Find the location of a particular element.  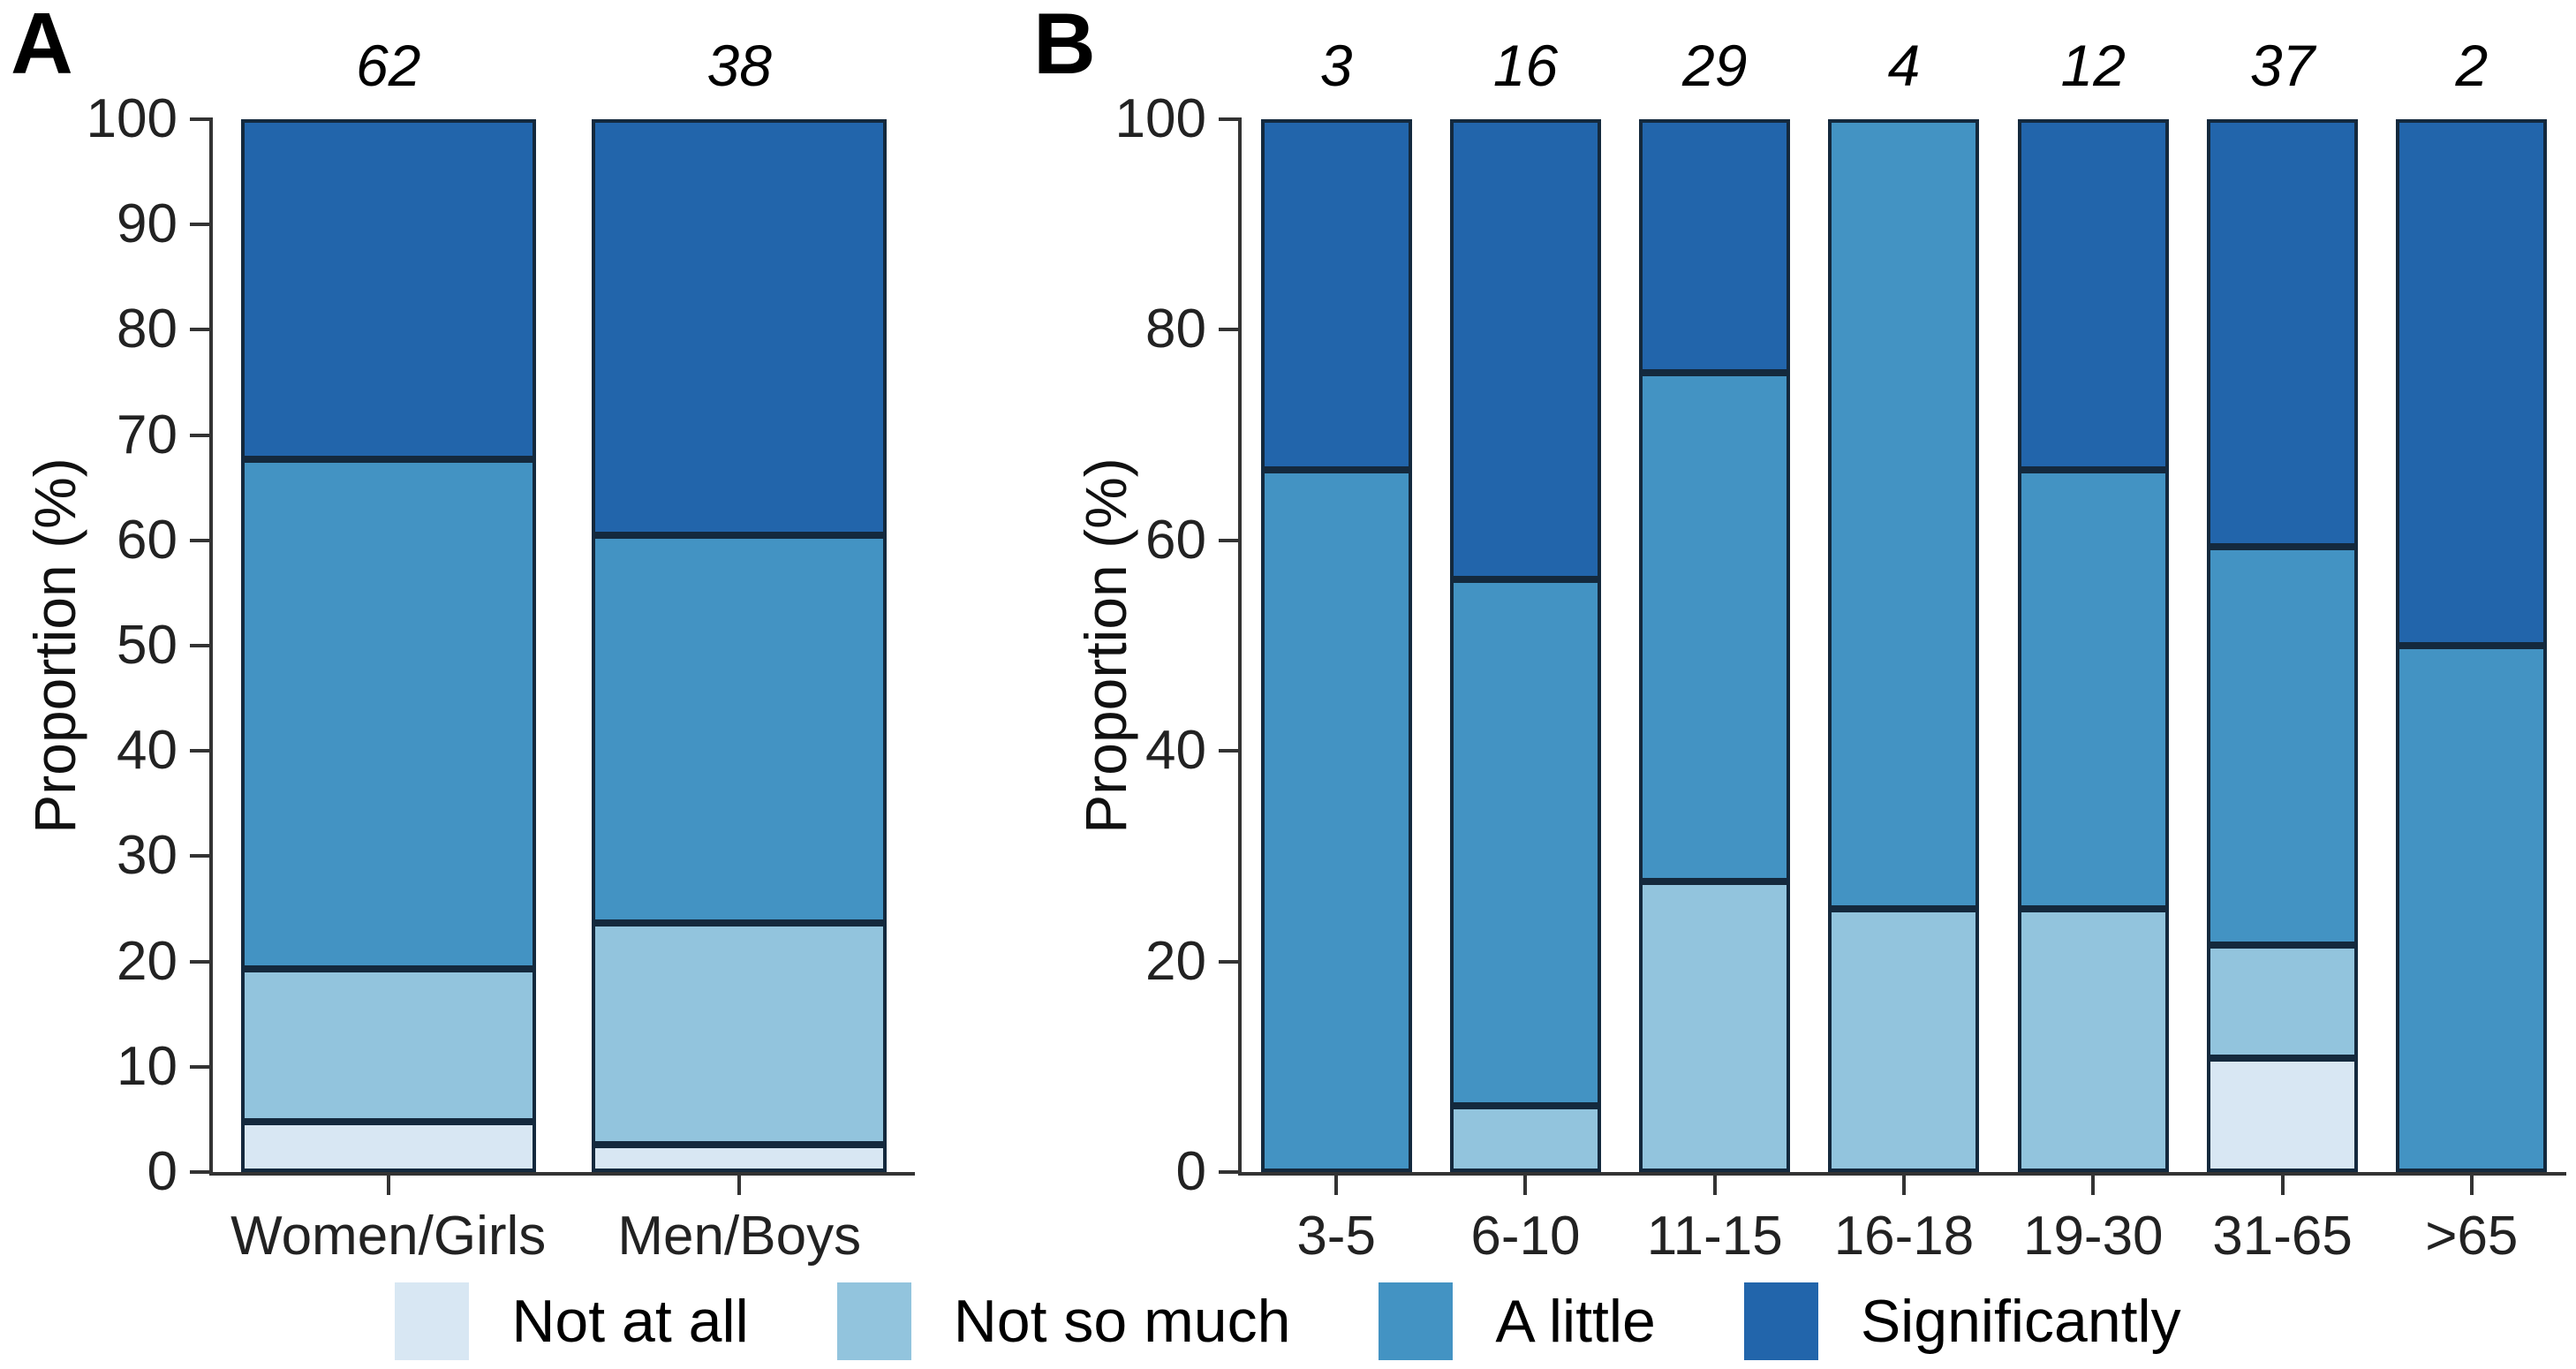

n-label: 37 is located at coordinates (2282, 65).